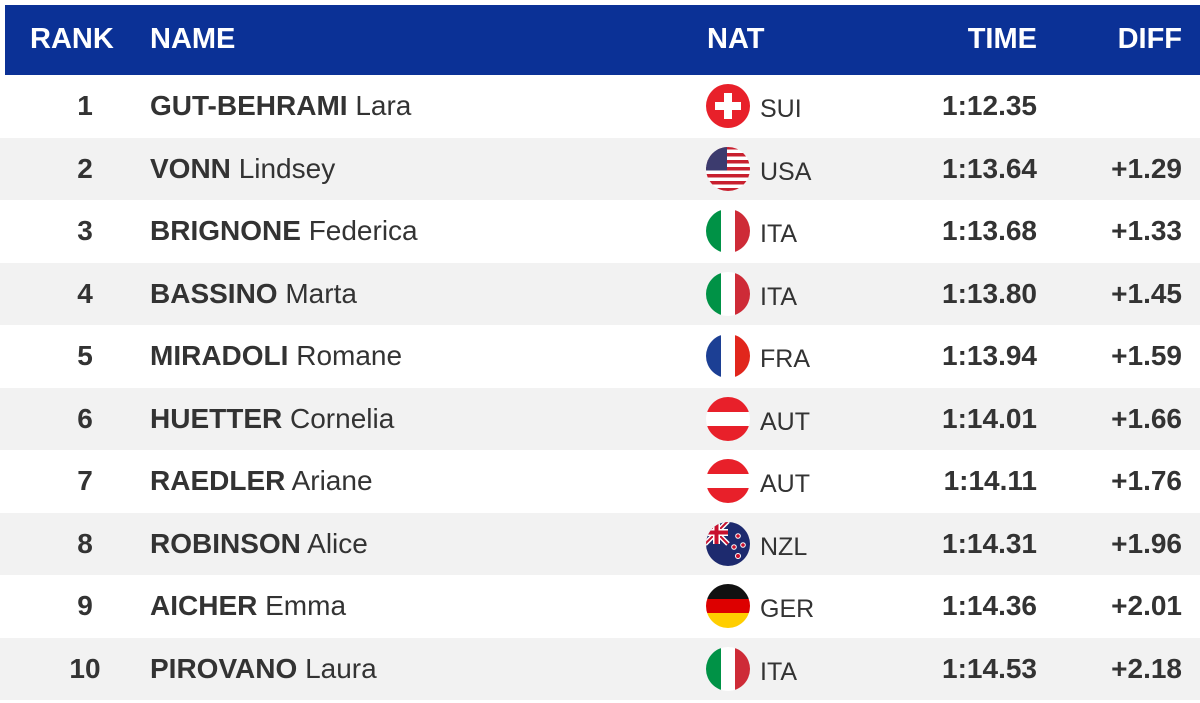 The height and width of the screenshot is (703, 1200). I want to click on given-name: Ariane, so click(332, 480).